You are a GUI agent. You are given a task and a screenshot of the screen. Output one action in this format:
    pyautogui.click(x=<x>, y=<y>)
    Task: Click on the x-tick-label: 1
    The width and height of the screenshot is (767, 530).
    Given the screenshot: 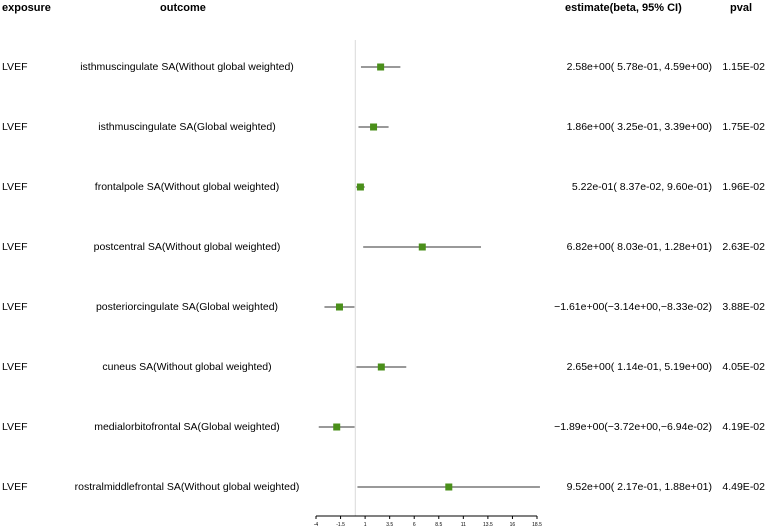 What is the action you would take?
    pyautogui.click(x=365, y=525)
    